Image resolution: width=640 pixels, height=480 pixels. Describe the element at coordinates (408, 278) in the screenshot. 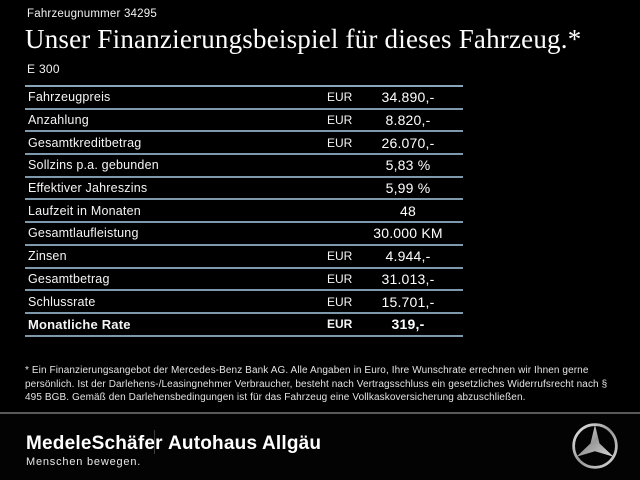

I see `row-value: 31.013,-` at that location.